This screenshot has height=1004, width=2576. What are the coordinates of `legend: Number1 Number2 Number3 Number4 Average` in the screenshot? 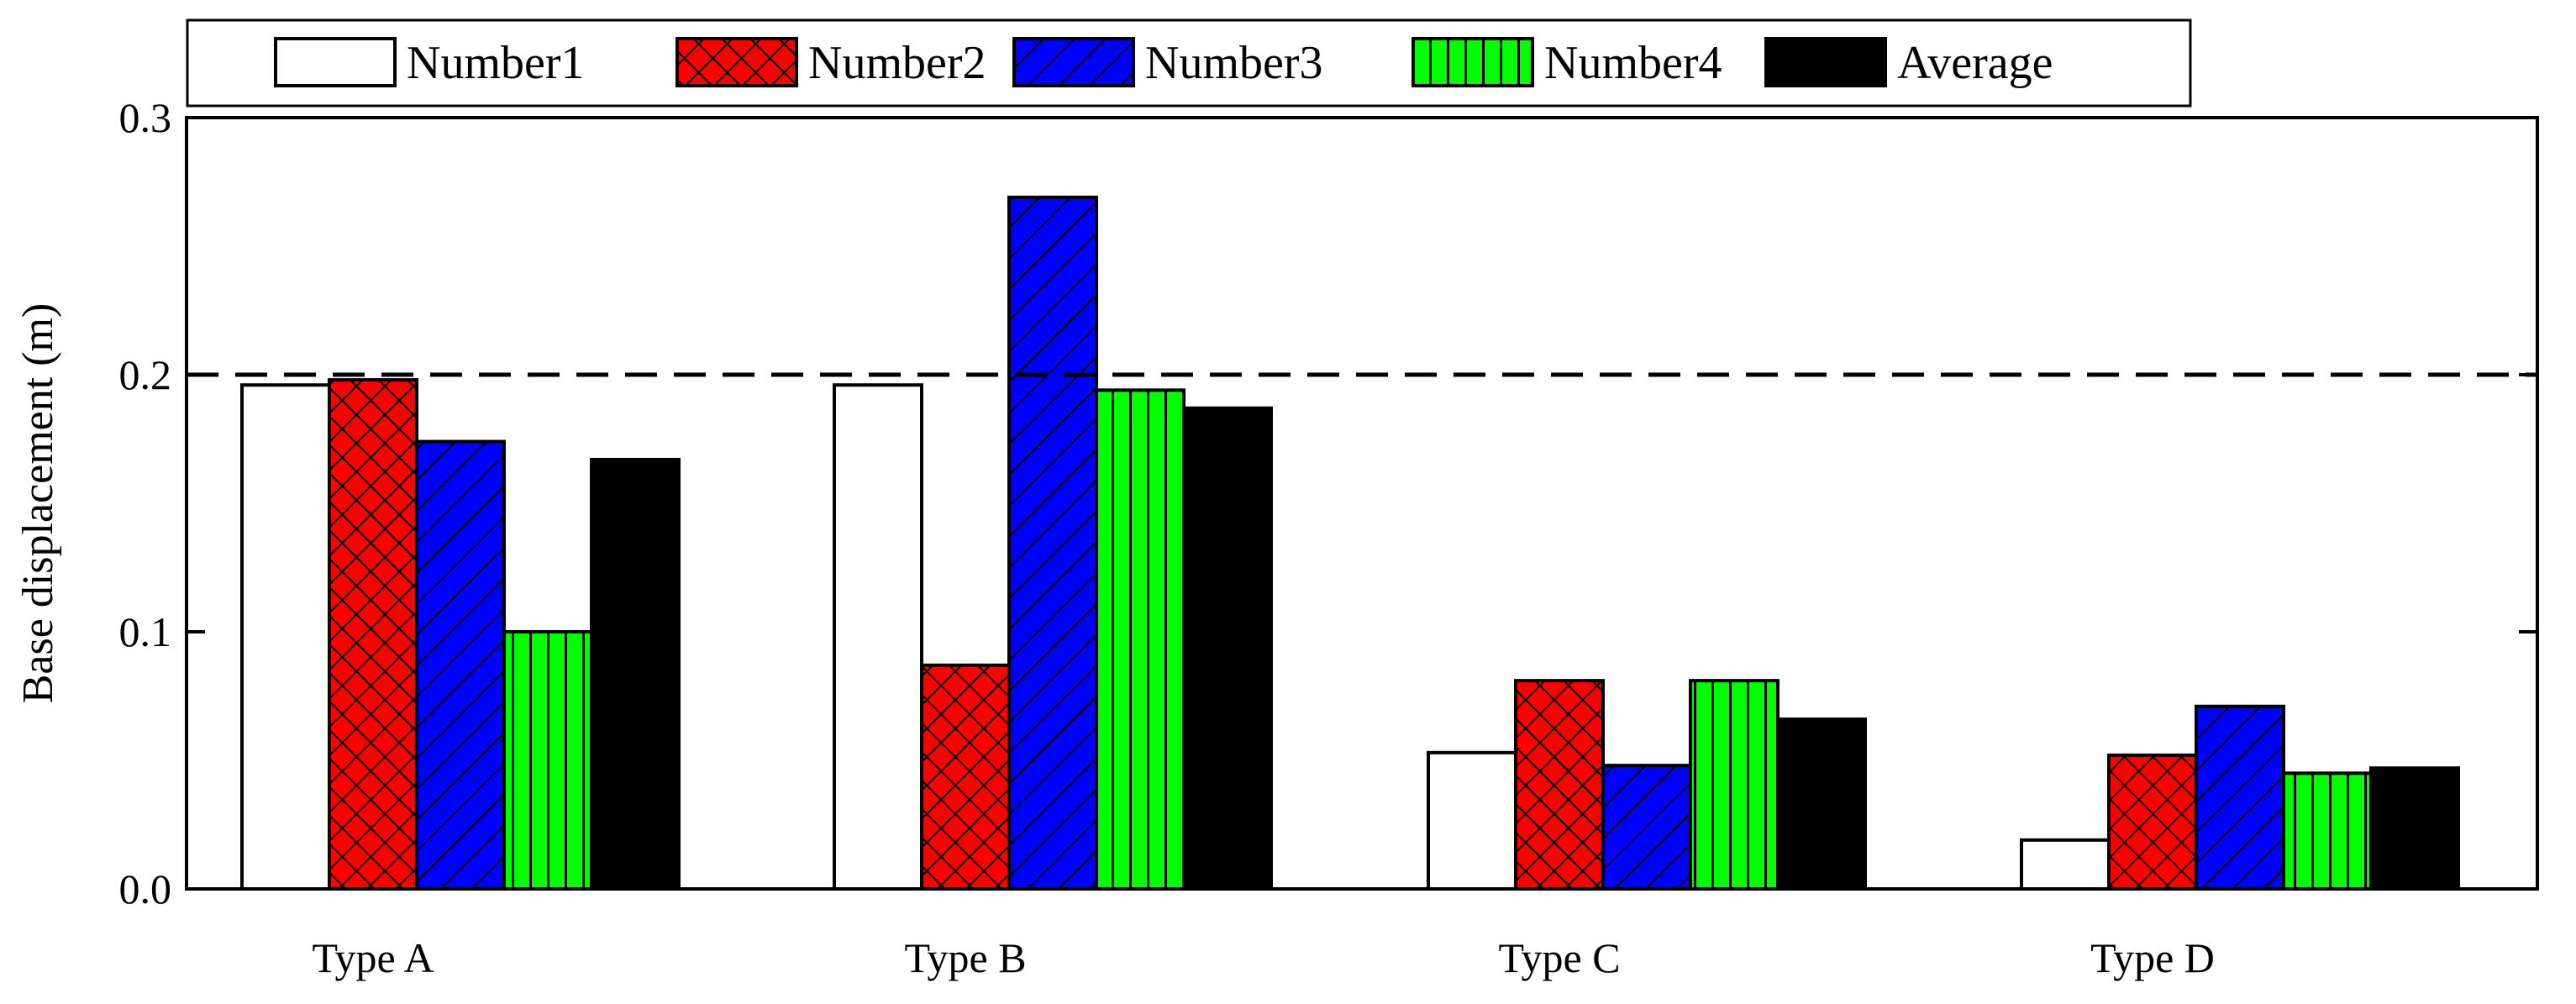 It's located at (1163, 63).